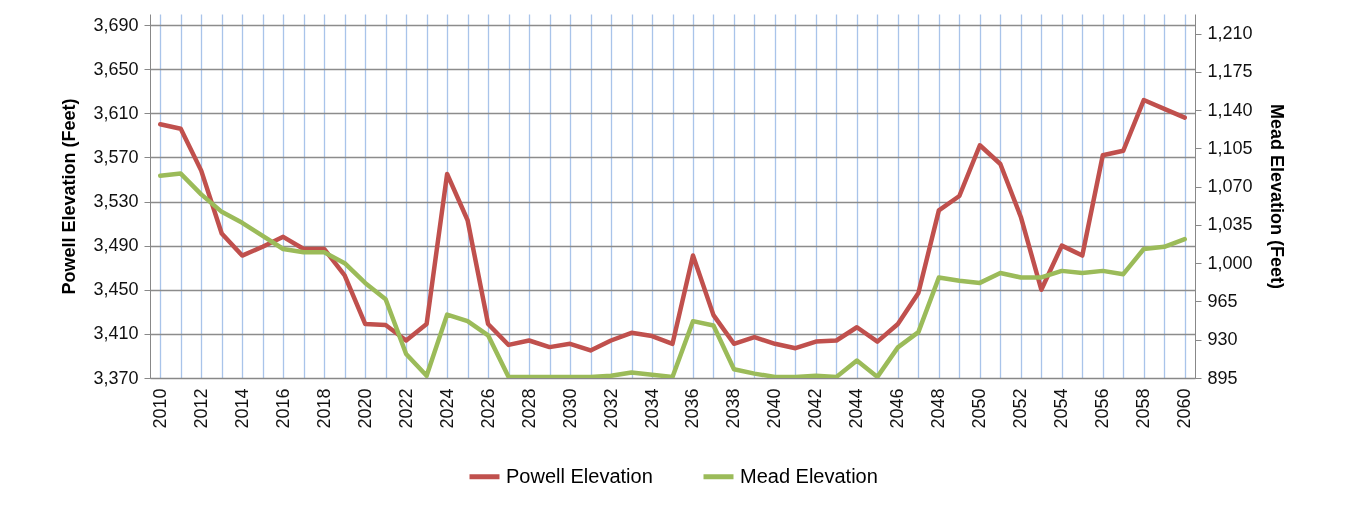 This screenshot has width=1348, height=529. Describe the element at coordinates (487, 408) in the screenshot. I see `x-tick-label: 2026` at that location.